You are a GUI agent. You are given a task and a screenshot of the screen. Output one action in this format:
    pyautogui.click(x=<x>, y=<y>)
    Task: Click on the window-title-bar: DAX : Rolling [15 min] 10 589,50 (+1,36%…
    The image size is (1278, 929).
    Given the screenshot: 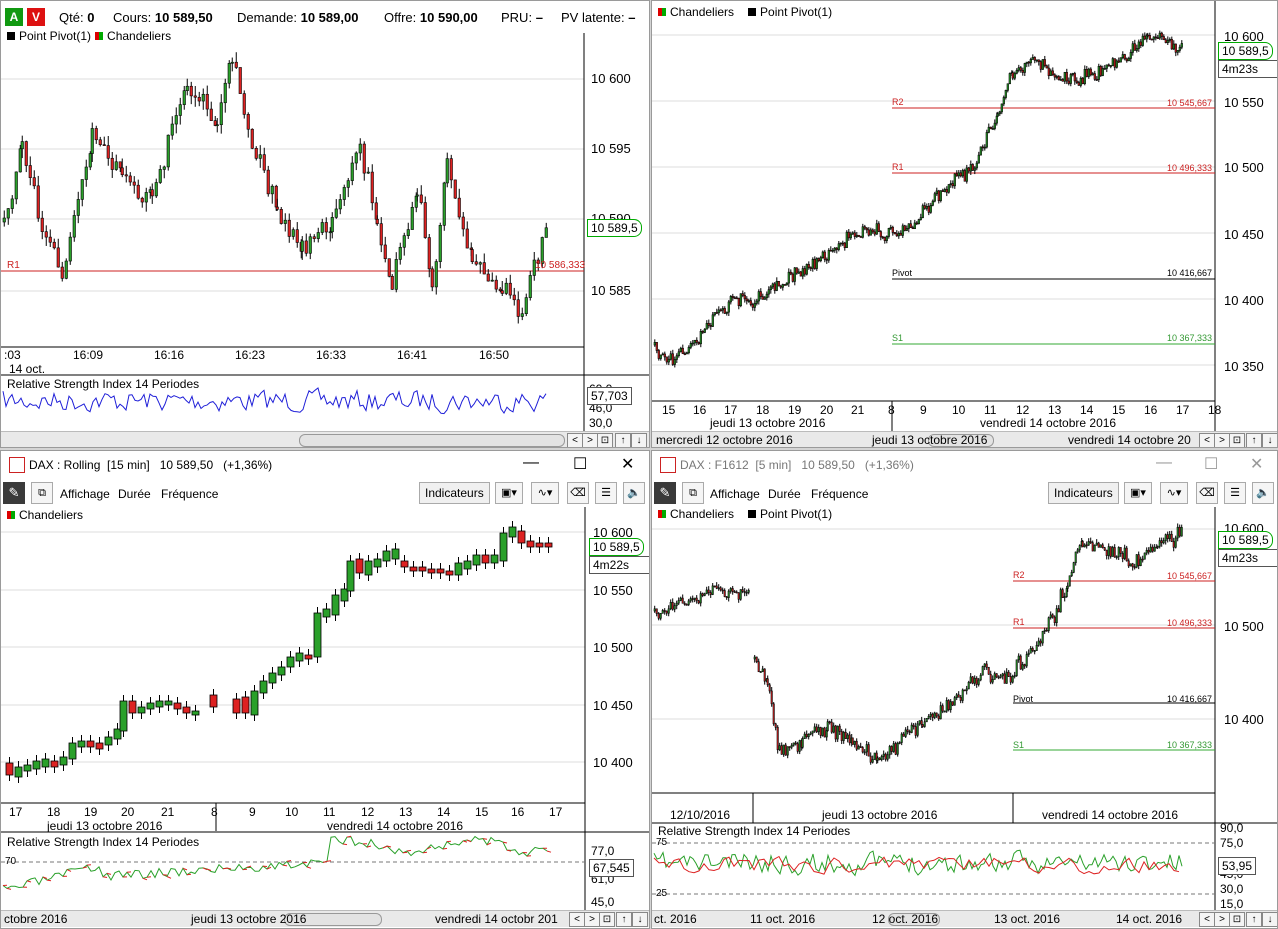 What is the action you would take?
    pyautogui.click(x=325, y=465)
    